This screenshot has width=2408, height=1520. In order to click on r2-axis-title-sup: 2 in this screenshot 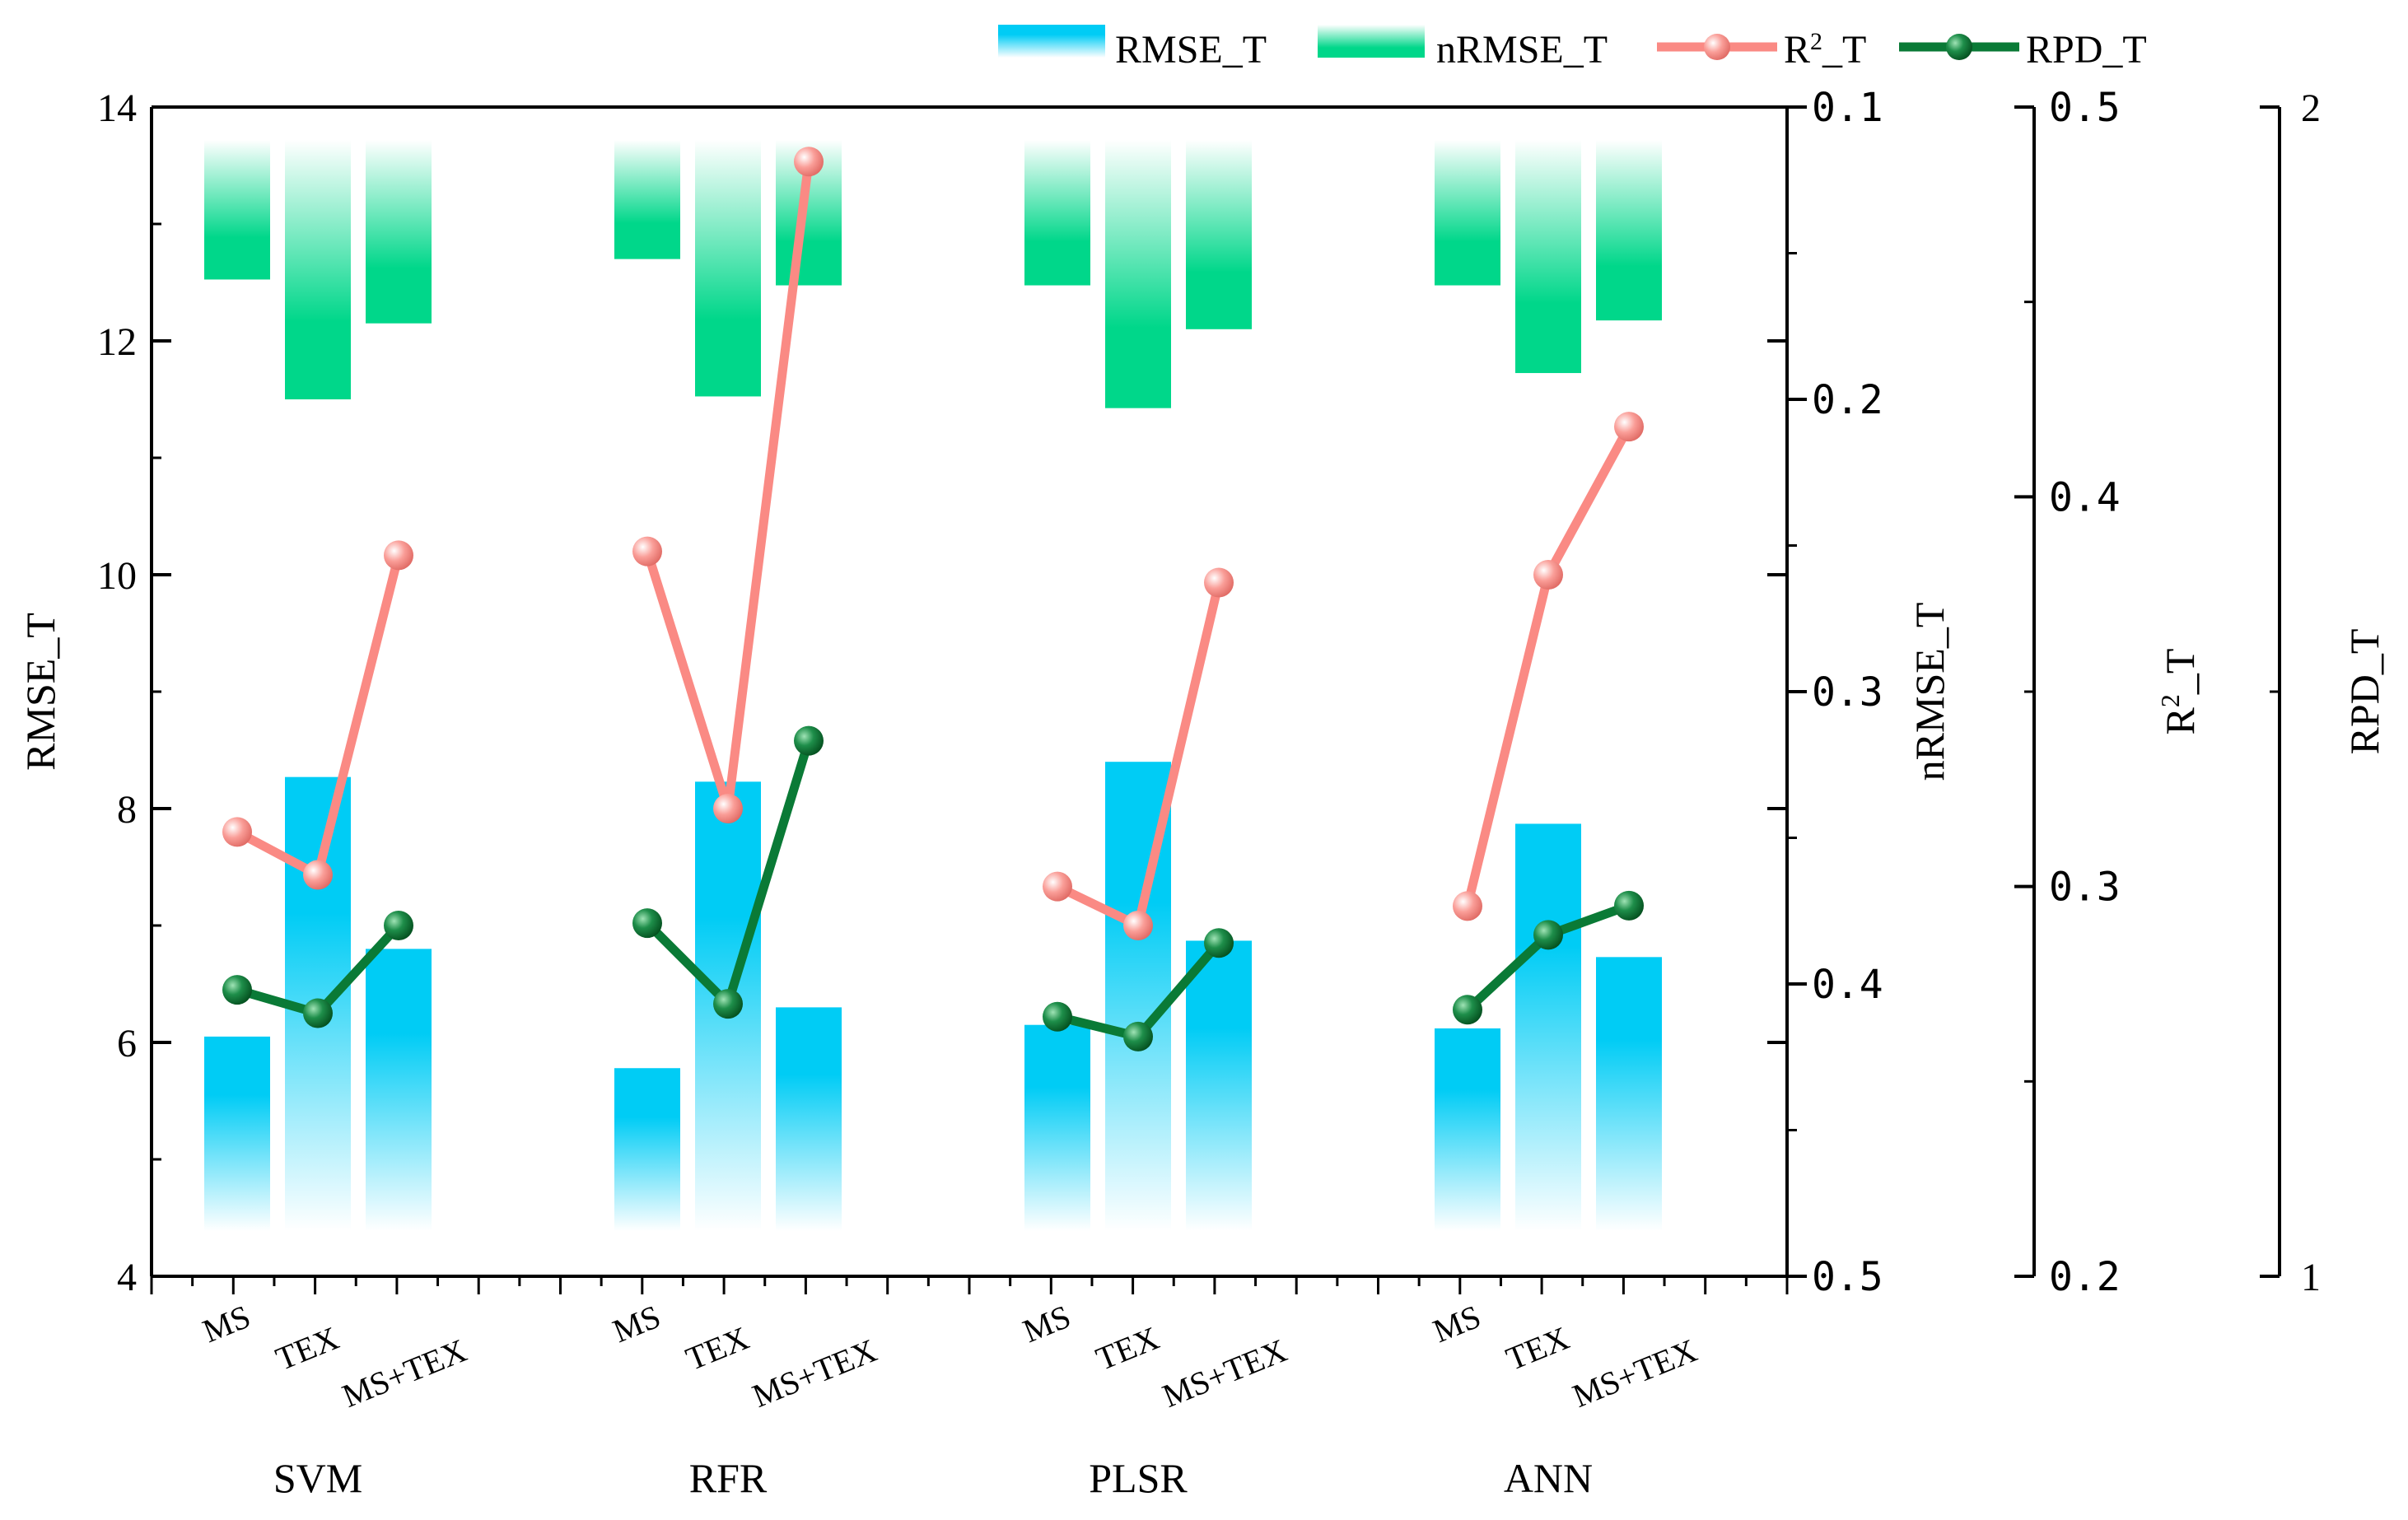, I will do `click(2170, 700)`.